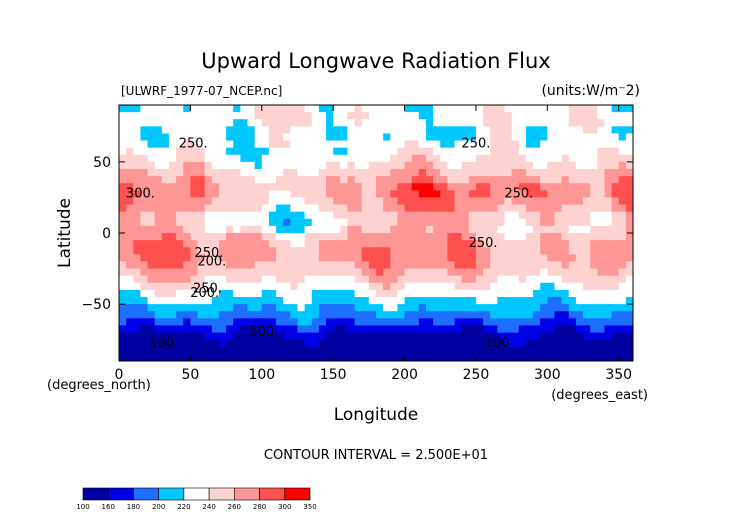 This screenshot has width=752, height=532. I want to click on colorbar-tick-label: 200, so click(158, 507).